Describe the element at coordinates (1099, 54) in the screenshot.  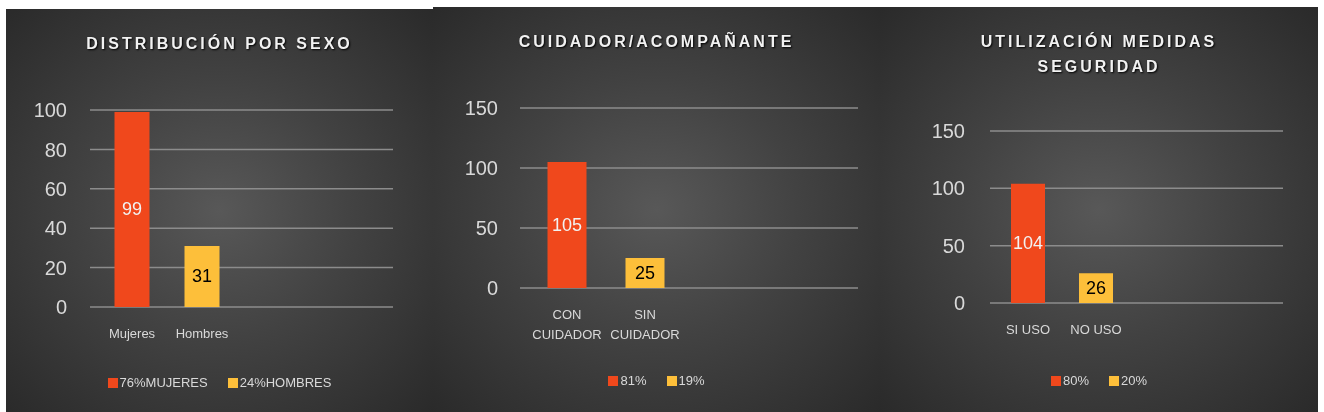
I see `chart-title: UTILIZACIÓN MEDIDAS SEGURIDAD` at that location.